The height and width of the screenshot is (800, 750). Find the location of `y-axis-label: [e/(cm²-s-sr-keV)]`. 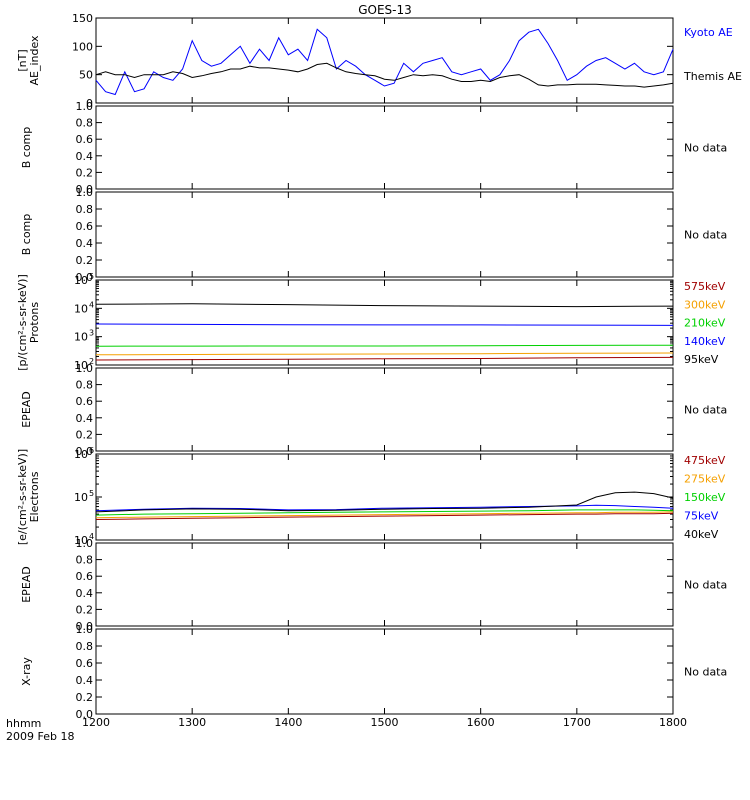

y-axis-label: [e/(cm²-s-sr-keV)] is located at coordinates (22, 497).